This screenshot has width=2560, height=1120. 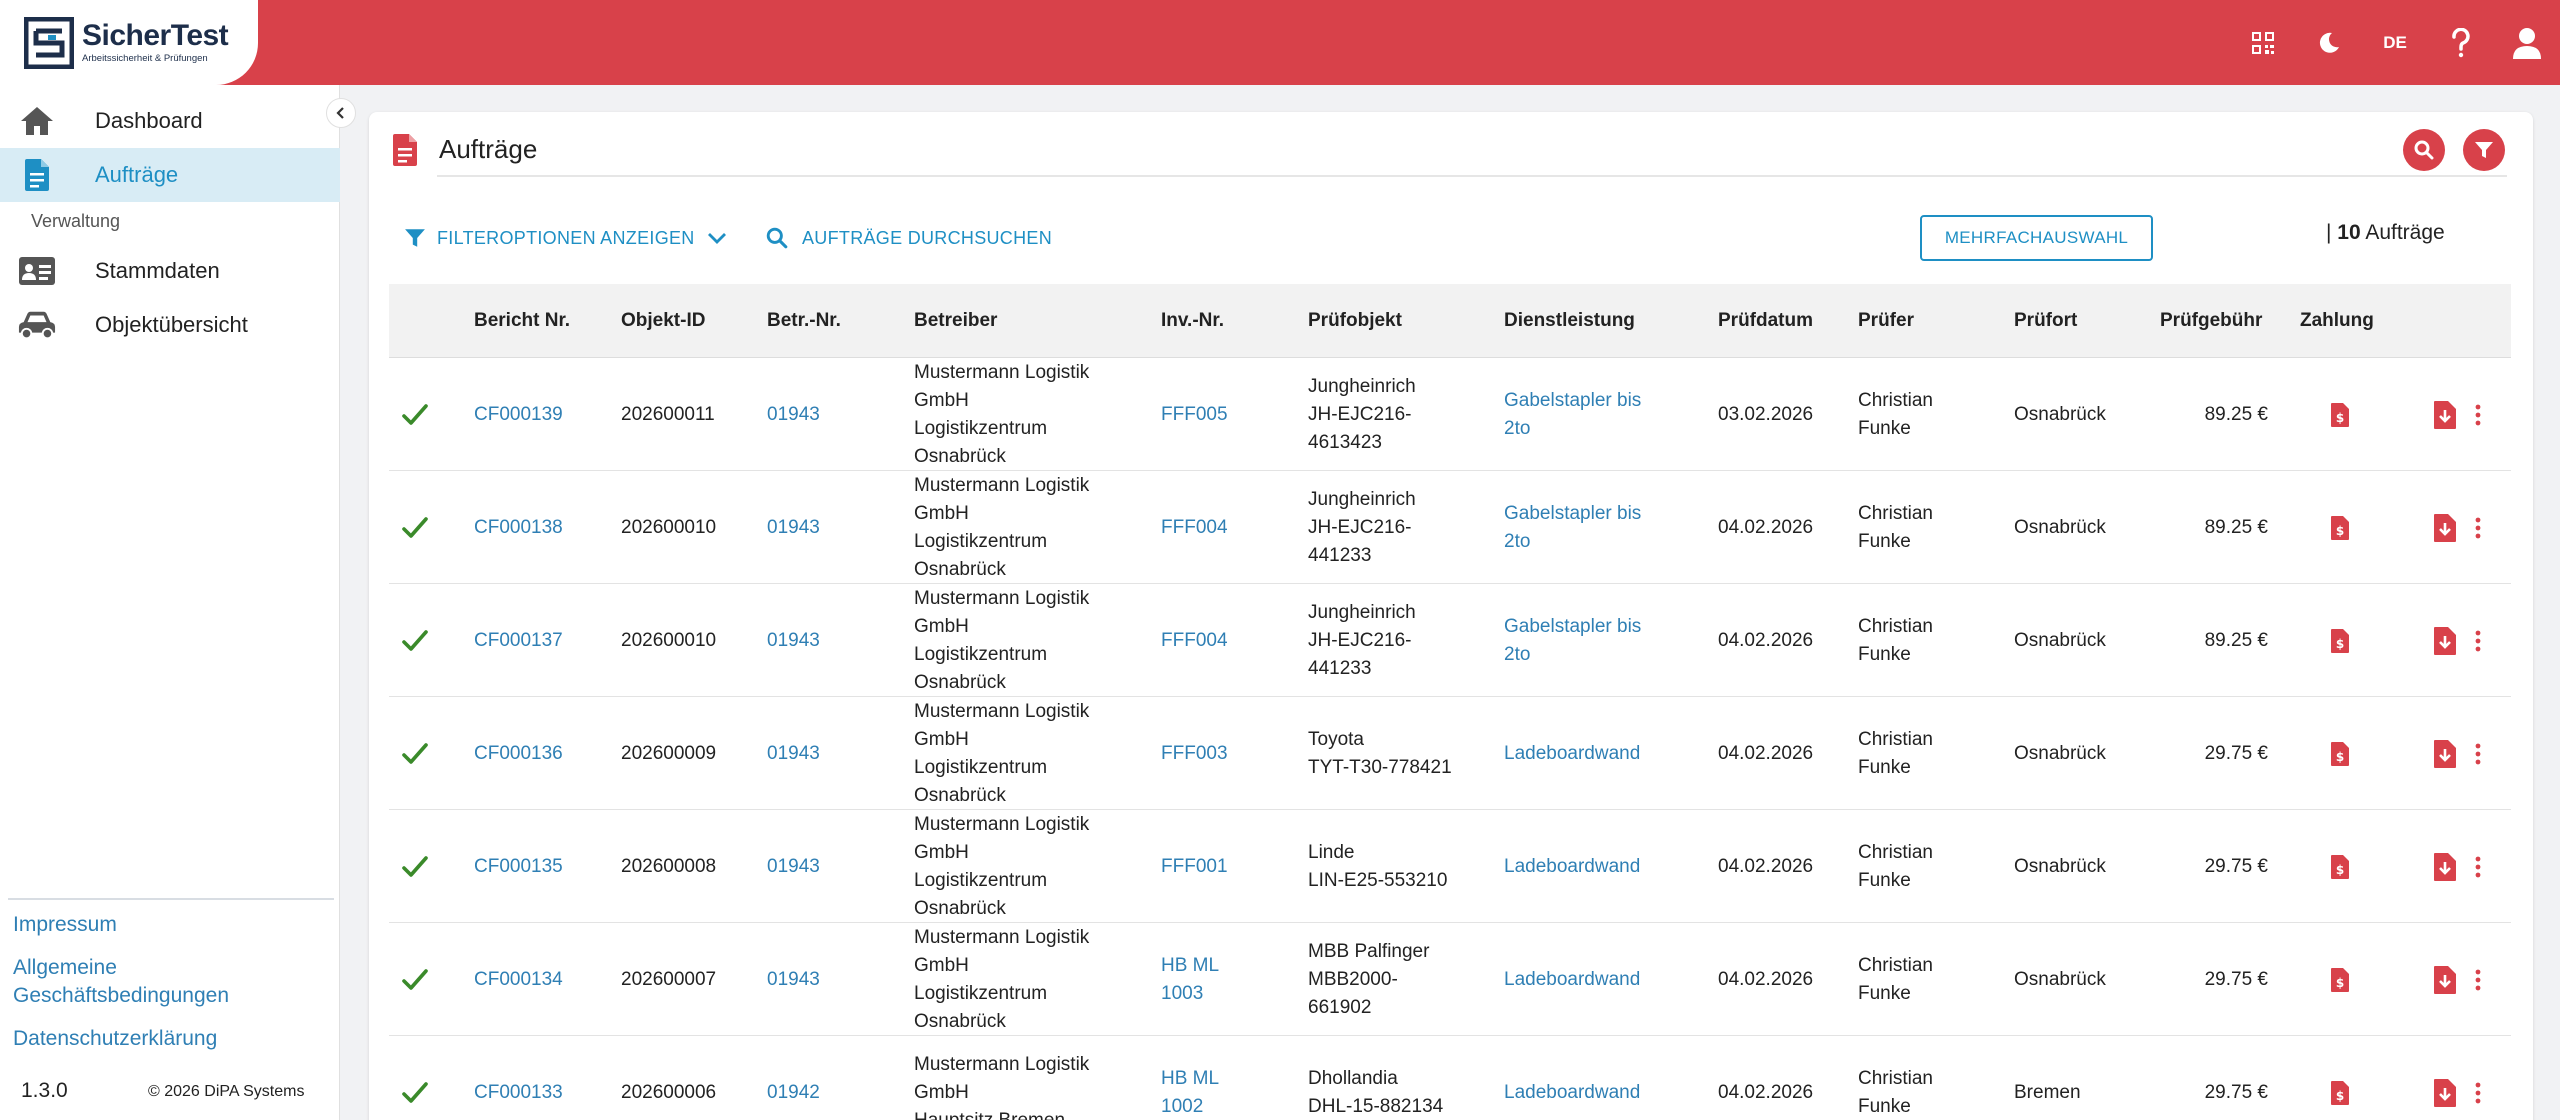 I want to click on inspector: Christian Funke, so click(x=1895, y=414).